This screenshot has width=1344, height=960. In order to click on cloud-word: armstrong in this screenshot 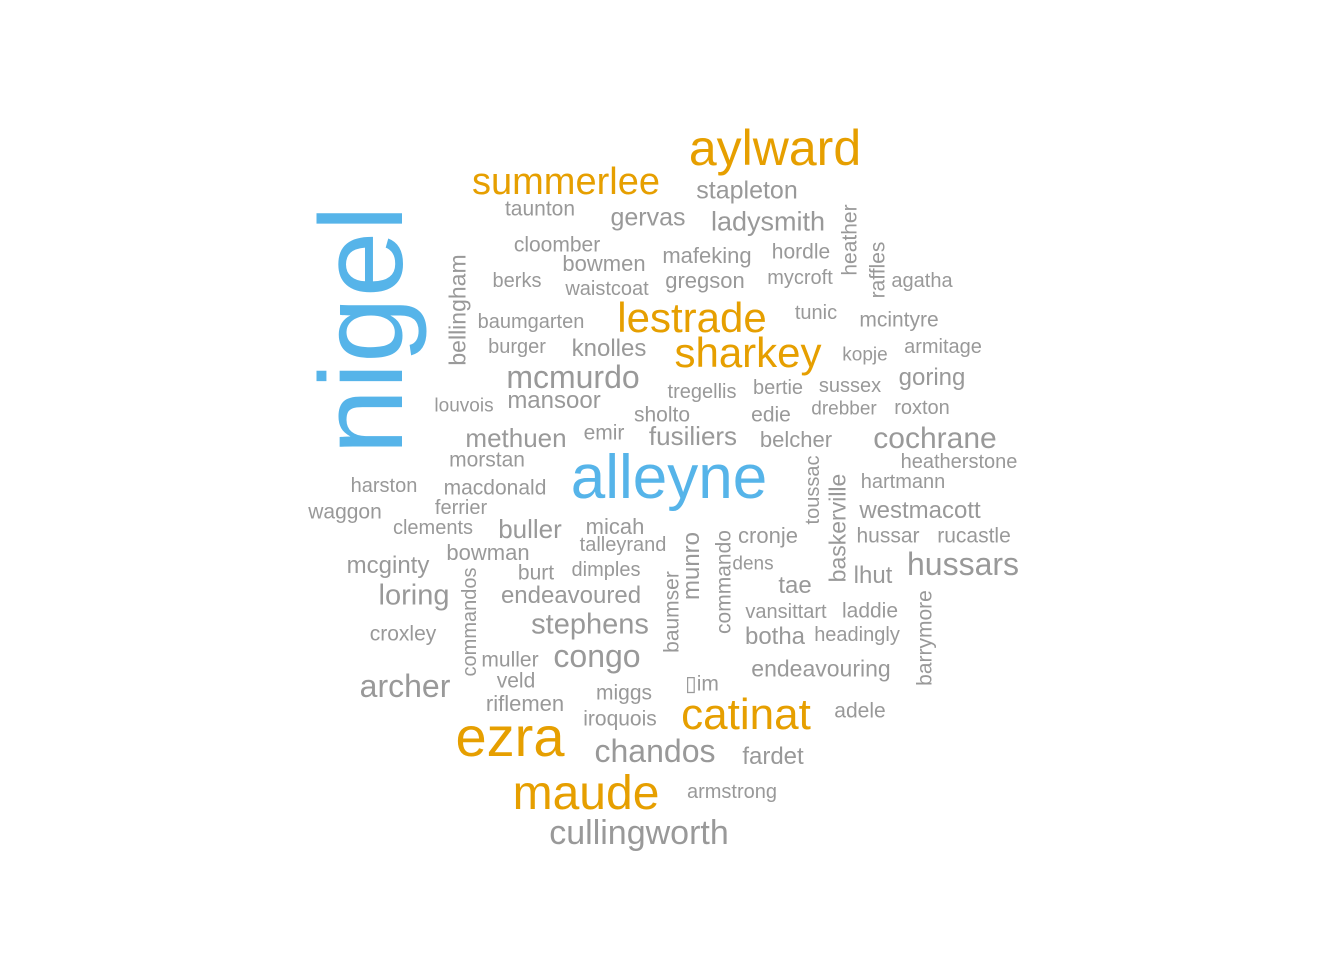, I will do `click(732, 792)`.